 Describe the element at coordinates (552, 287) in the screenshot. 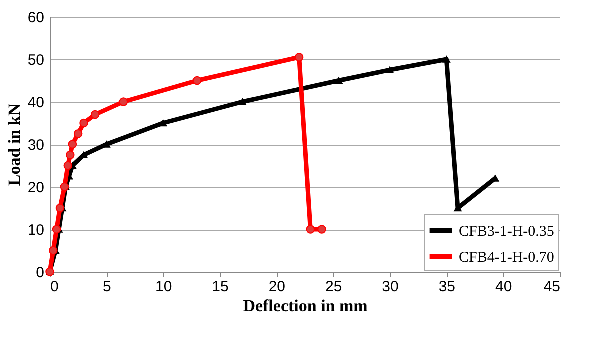

I see `x-tick-label: 45` at that location.